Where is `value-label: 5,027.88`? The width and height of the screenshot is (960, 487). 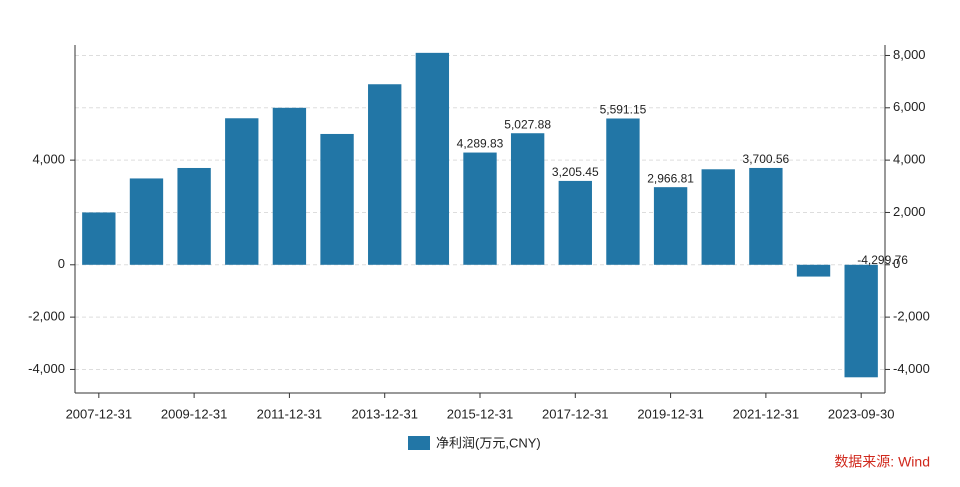 value-label: 5,027.88 is located at coordinates (527, 124).